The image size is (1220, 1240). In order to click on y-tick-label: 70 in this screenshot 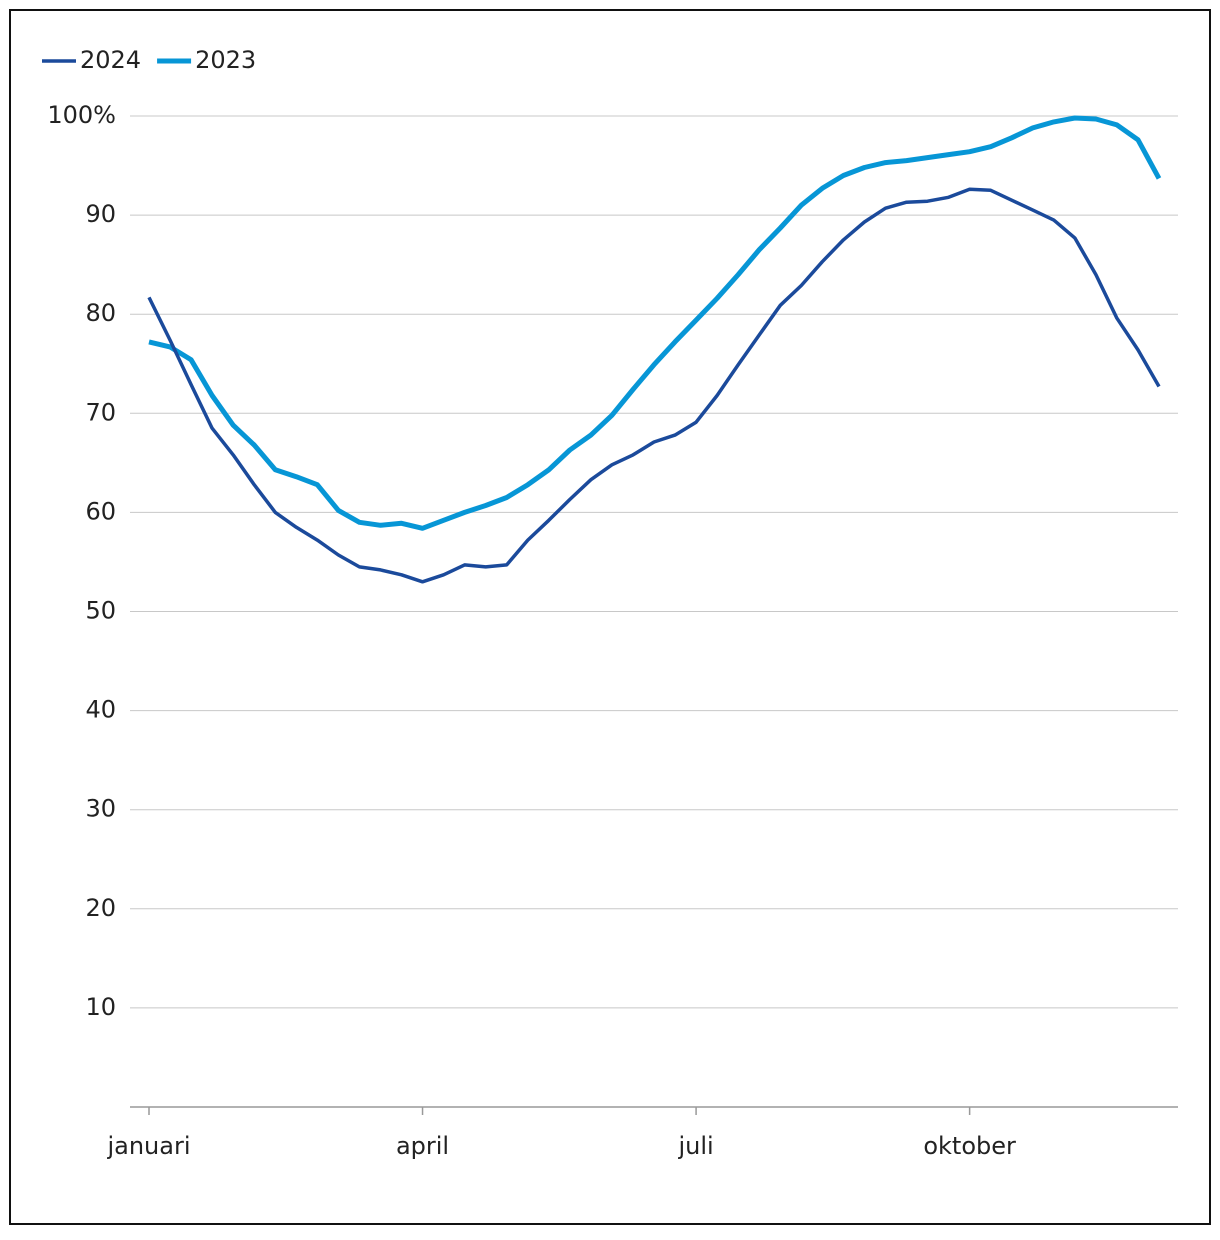, I will do `click(100, 412)`.